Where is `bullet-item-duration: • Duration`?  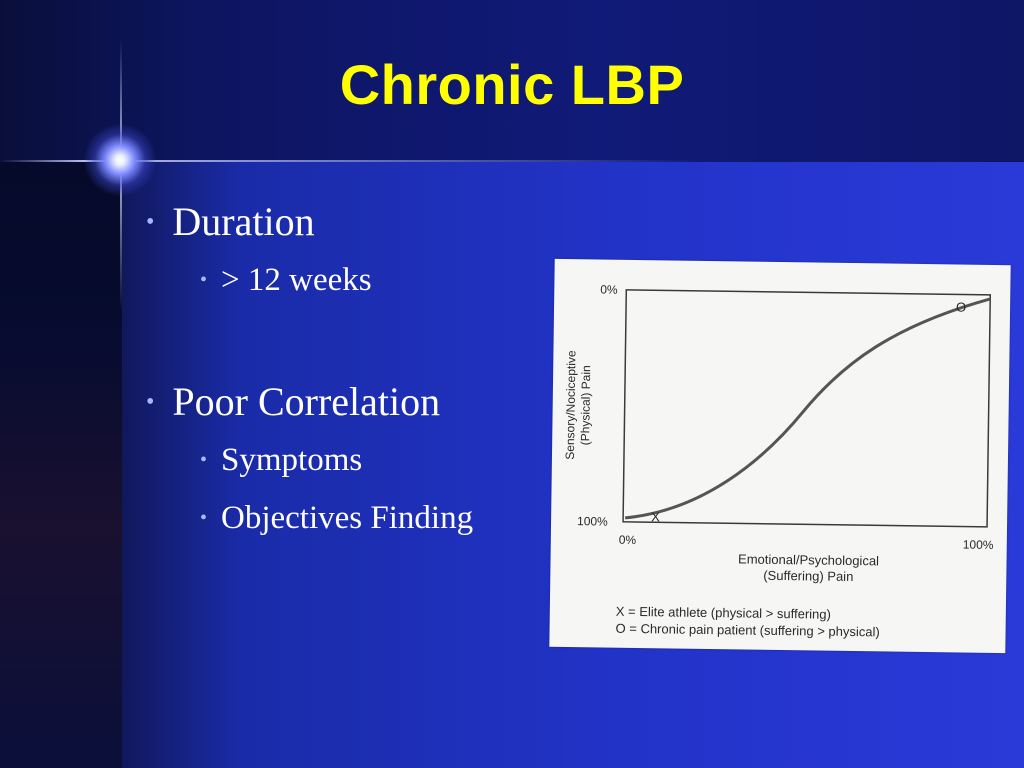 bullet-item-duration: • Duration is located at coordinates (230, 221).